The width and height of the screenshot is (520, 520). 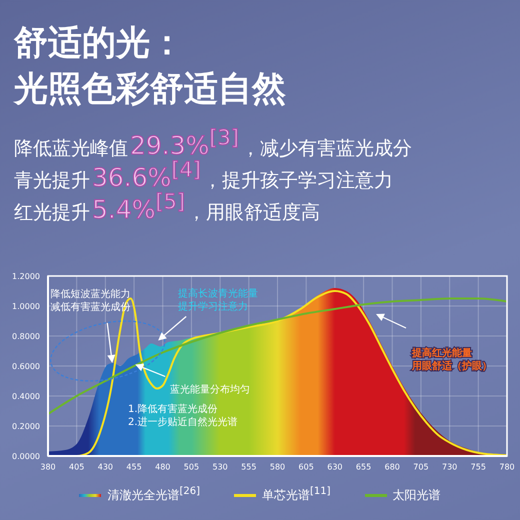 I want to click on legend-label: 太阳光谱, so click(x=416, y=495).